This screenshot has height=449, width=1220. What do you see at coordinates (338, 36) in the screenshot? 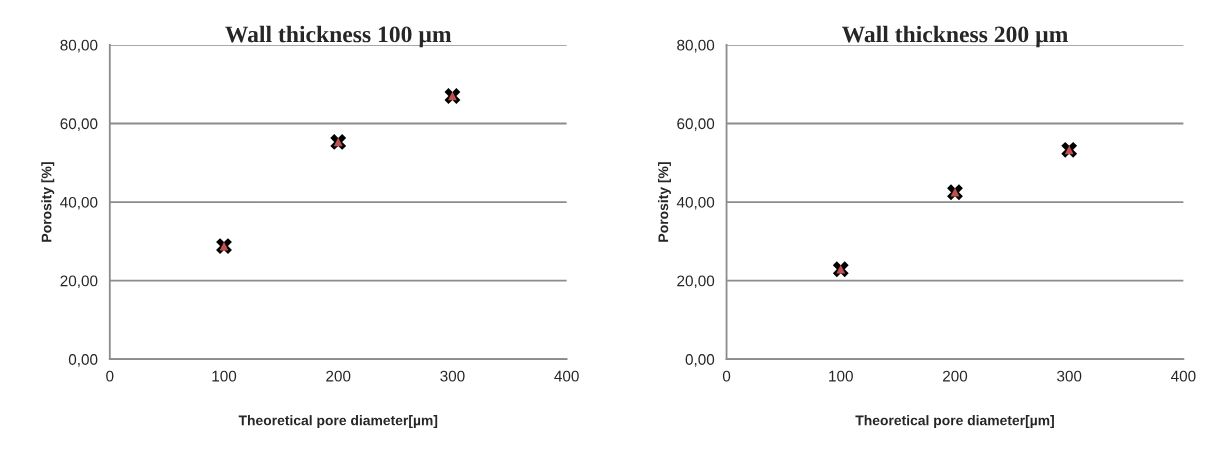
I see `chart-title: Wall thickness 100 µm` at bounding box center [338, 36].